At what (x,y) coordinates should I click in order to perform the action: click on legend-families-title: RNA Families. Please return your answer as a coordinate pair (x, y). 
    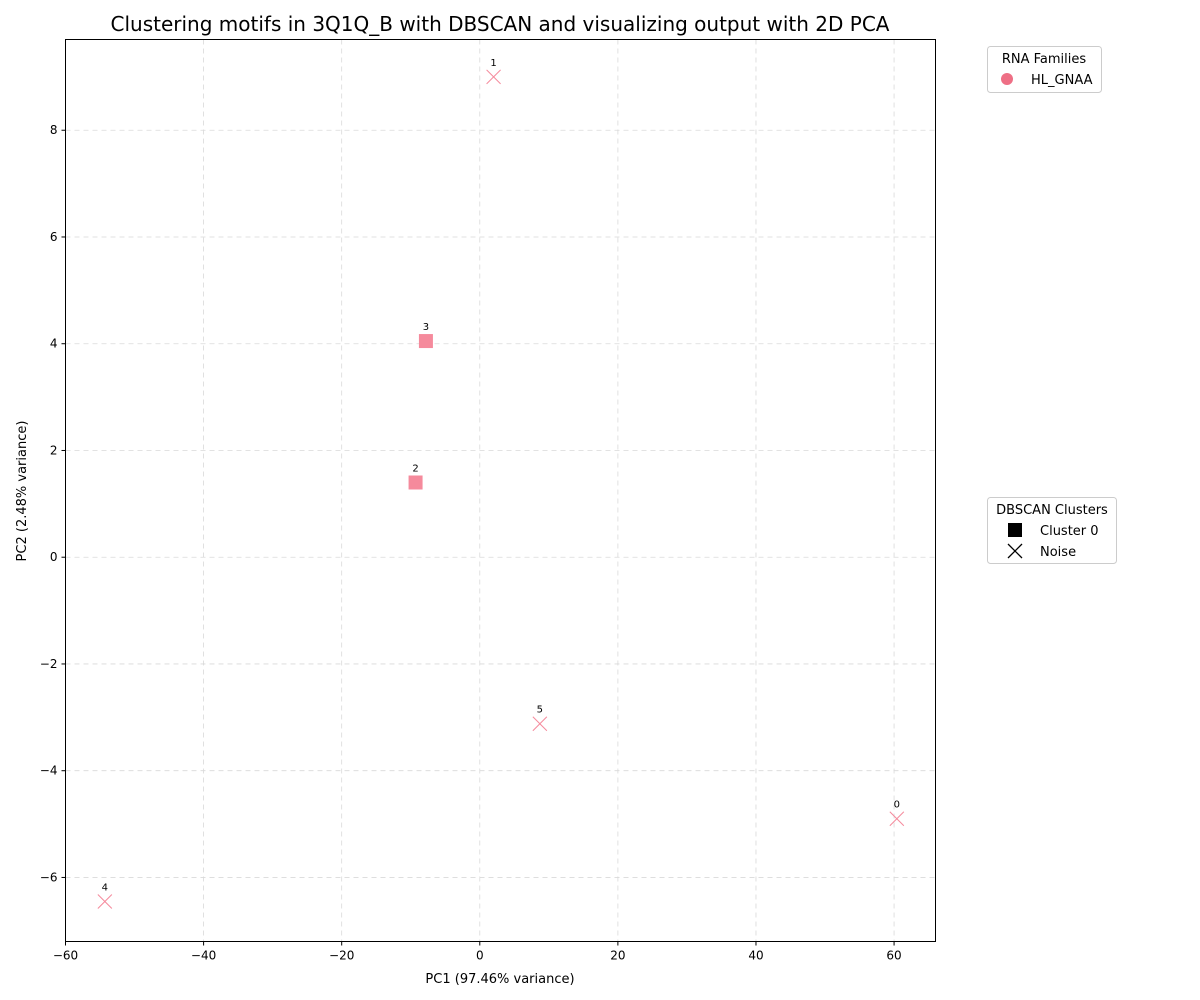
    Looking at the image, I should click on (1044, 59).